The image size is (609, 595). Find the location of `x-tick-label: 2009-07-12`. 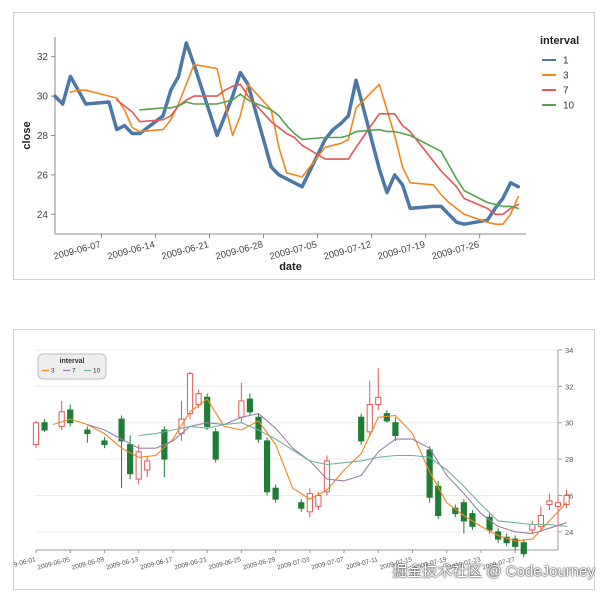

x-tick-label: 2009-07-12 is located at coordinates (348, 250).